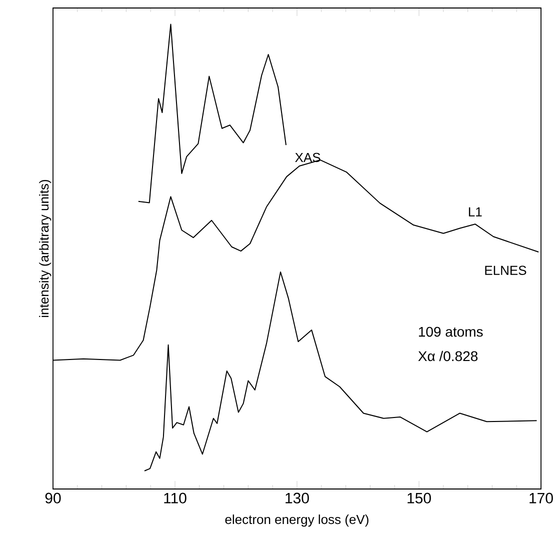 The height and width of the screenshot is (554, 556). I want to click on x-tick-label: 170, so click(541, 498).